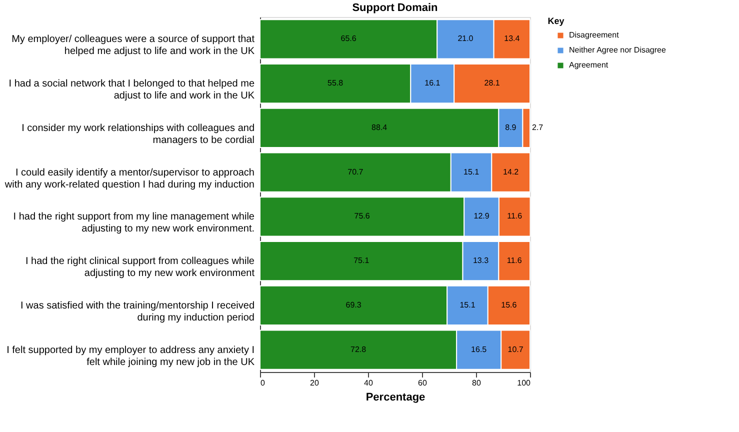 This screenshot has width=739, height=432. Describe the element at coordinates (589, 65) in the screenshot. I see `legend-label: Agreement` at that location.